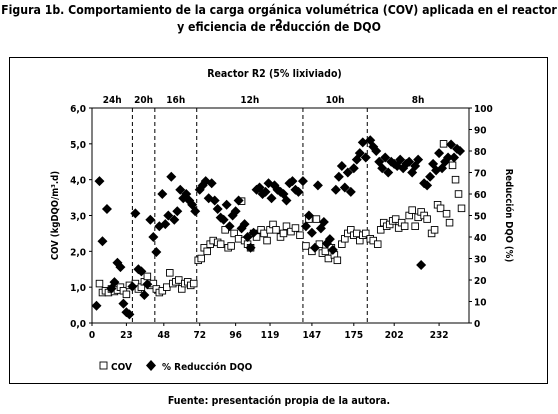 This screenshot has height=414, width=558. I want to click on phase-label-24h: 24h, so click(112, 100).